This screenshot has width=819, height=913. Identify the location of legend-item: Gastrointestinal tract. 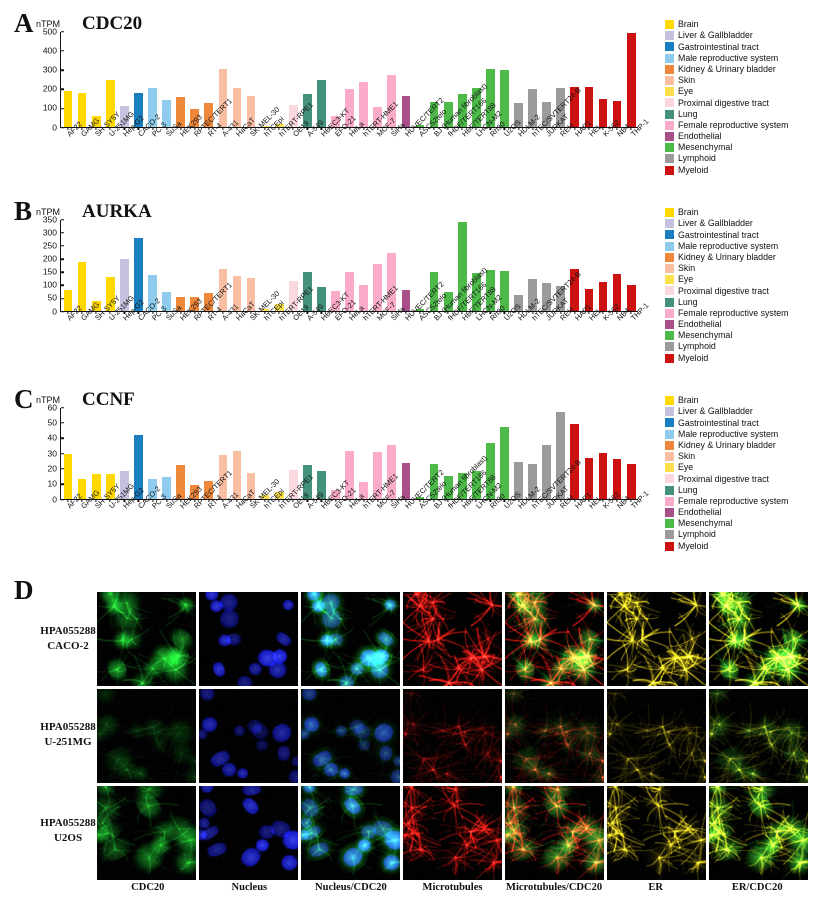
(727, 234).